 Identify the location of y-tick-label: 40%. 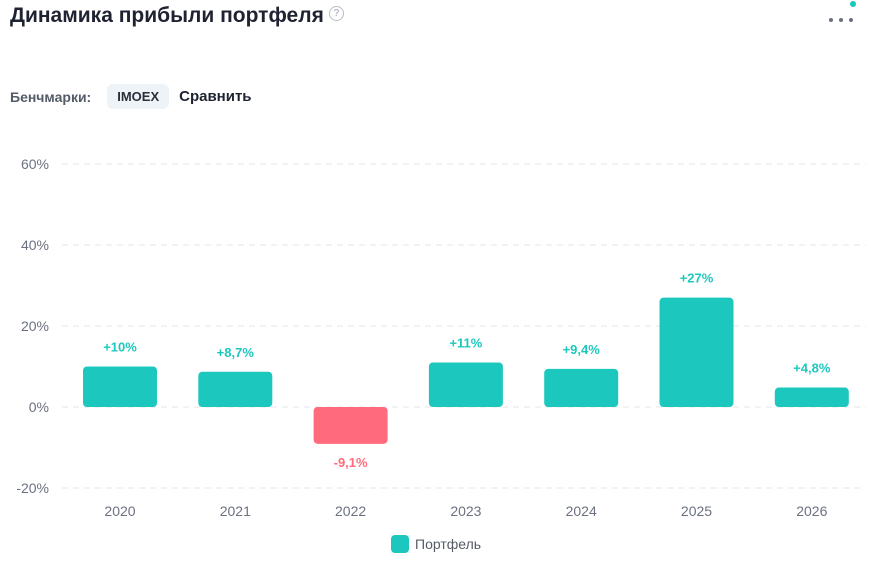
(35, 245).